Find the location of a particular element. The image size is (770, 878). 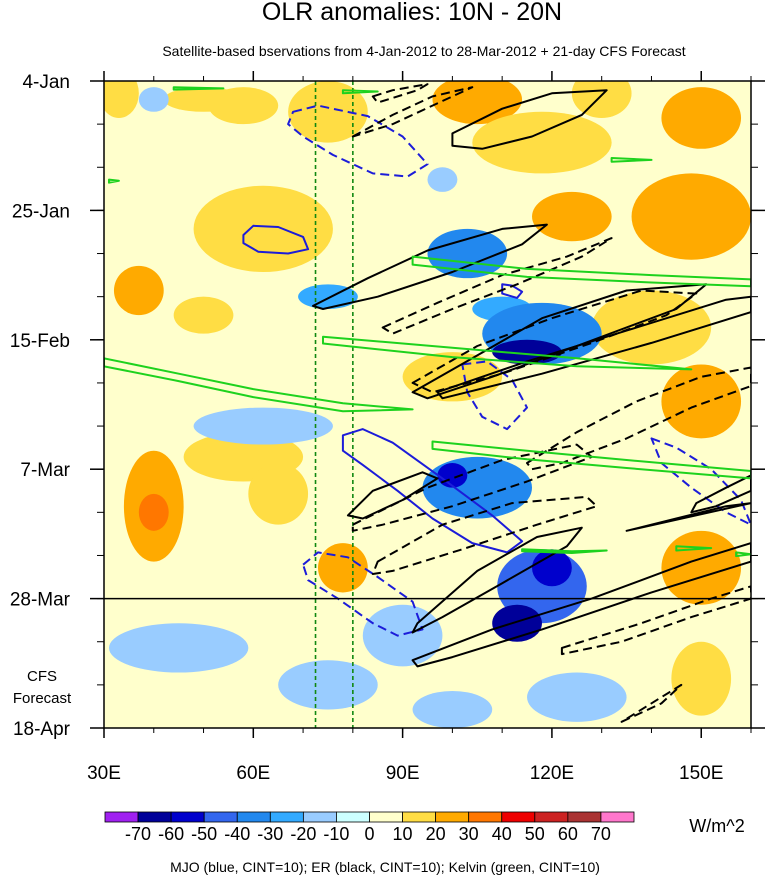

y-tick-label: 28-Mar is located at coordinates (40, 600).